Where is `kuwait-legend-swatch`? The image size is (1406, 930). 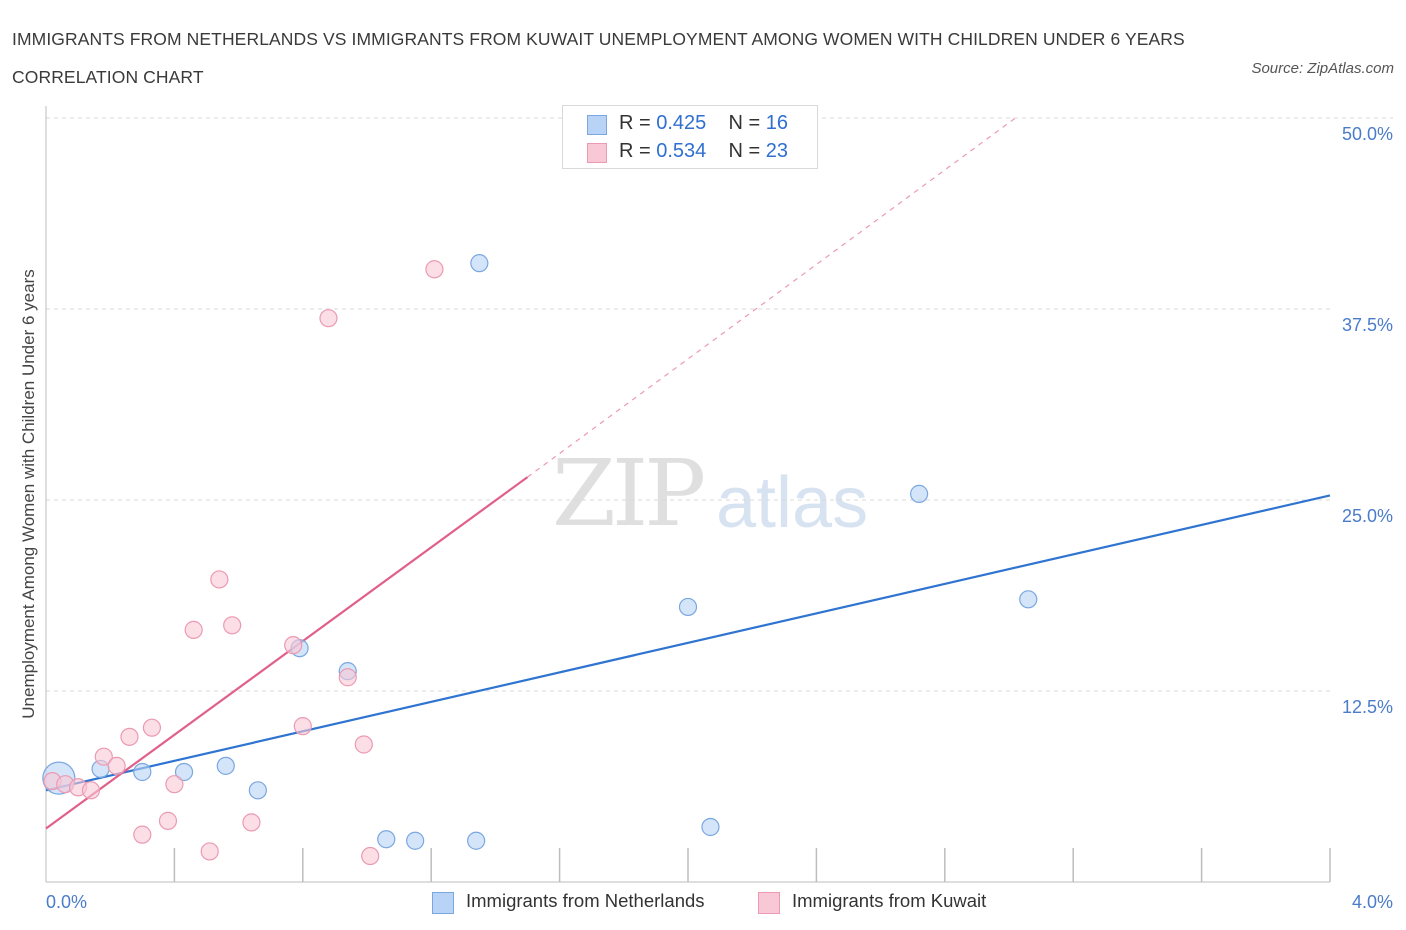 kuwait-legend-swatch is located at coordinates (769, 903).